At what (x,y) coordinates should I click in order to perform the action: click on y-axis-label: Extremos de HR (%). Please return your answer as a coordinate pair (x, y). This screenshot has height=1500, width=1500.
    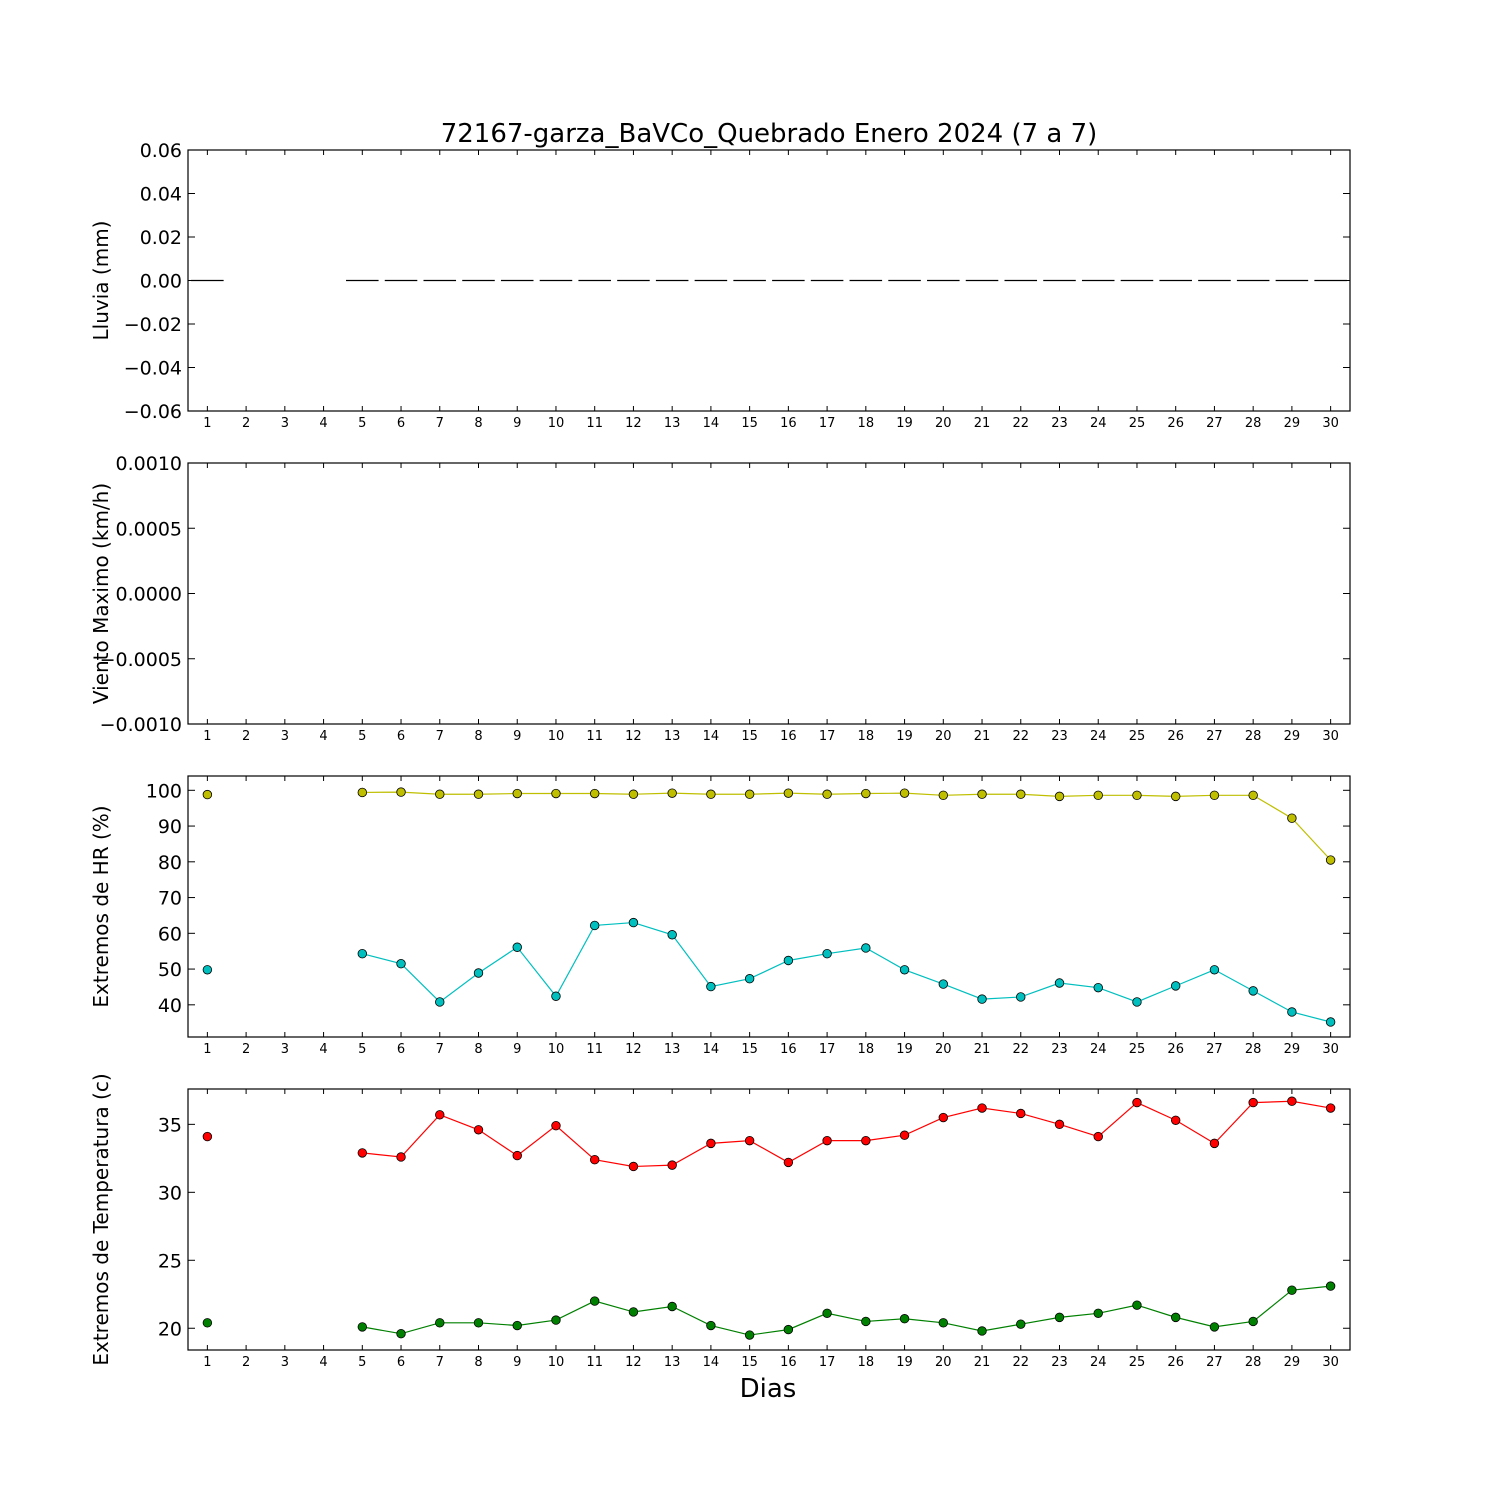
    Looking at the image, I should click on (101, 906).